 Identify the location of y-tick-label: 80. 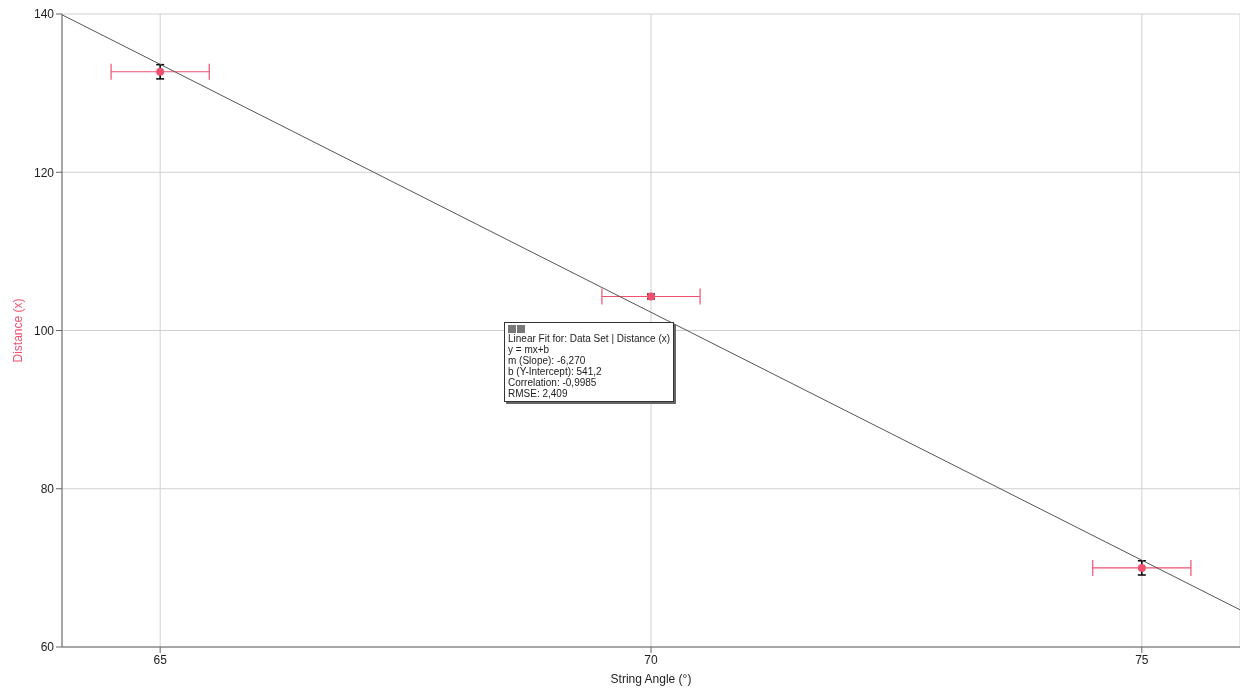
(47, 489).